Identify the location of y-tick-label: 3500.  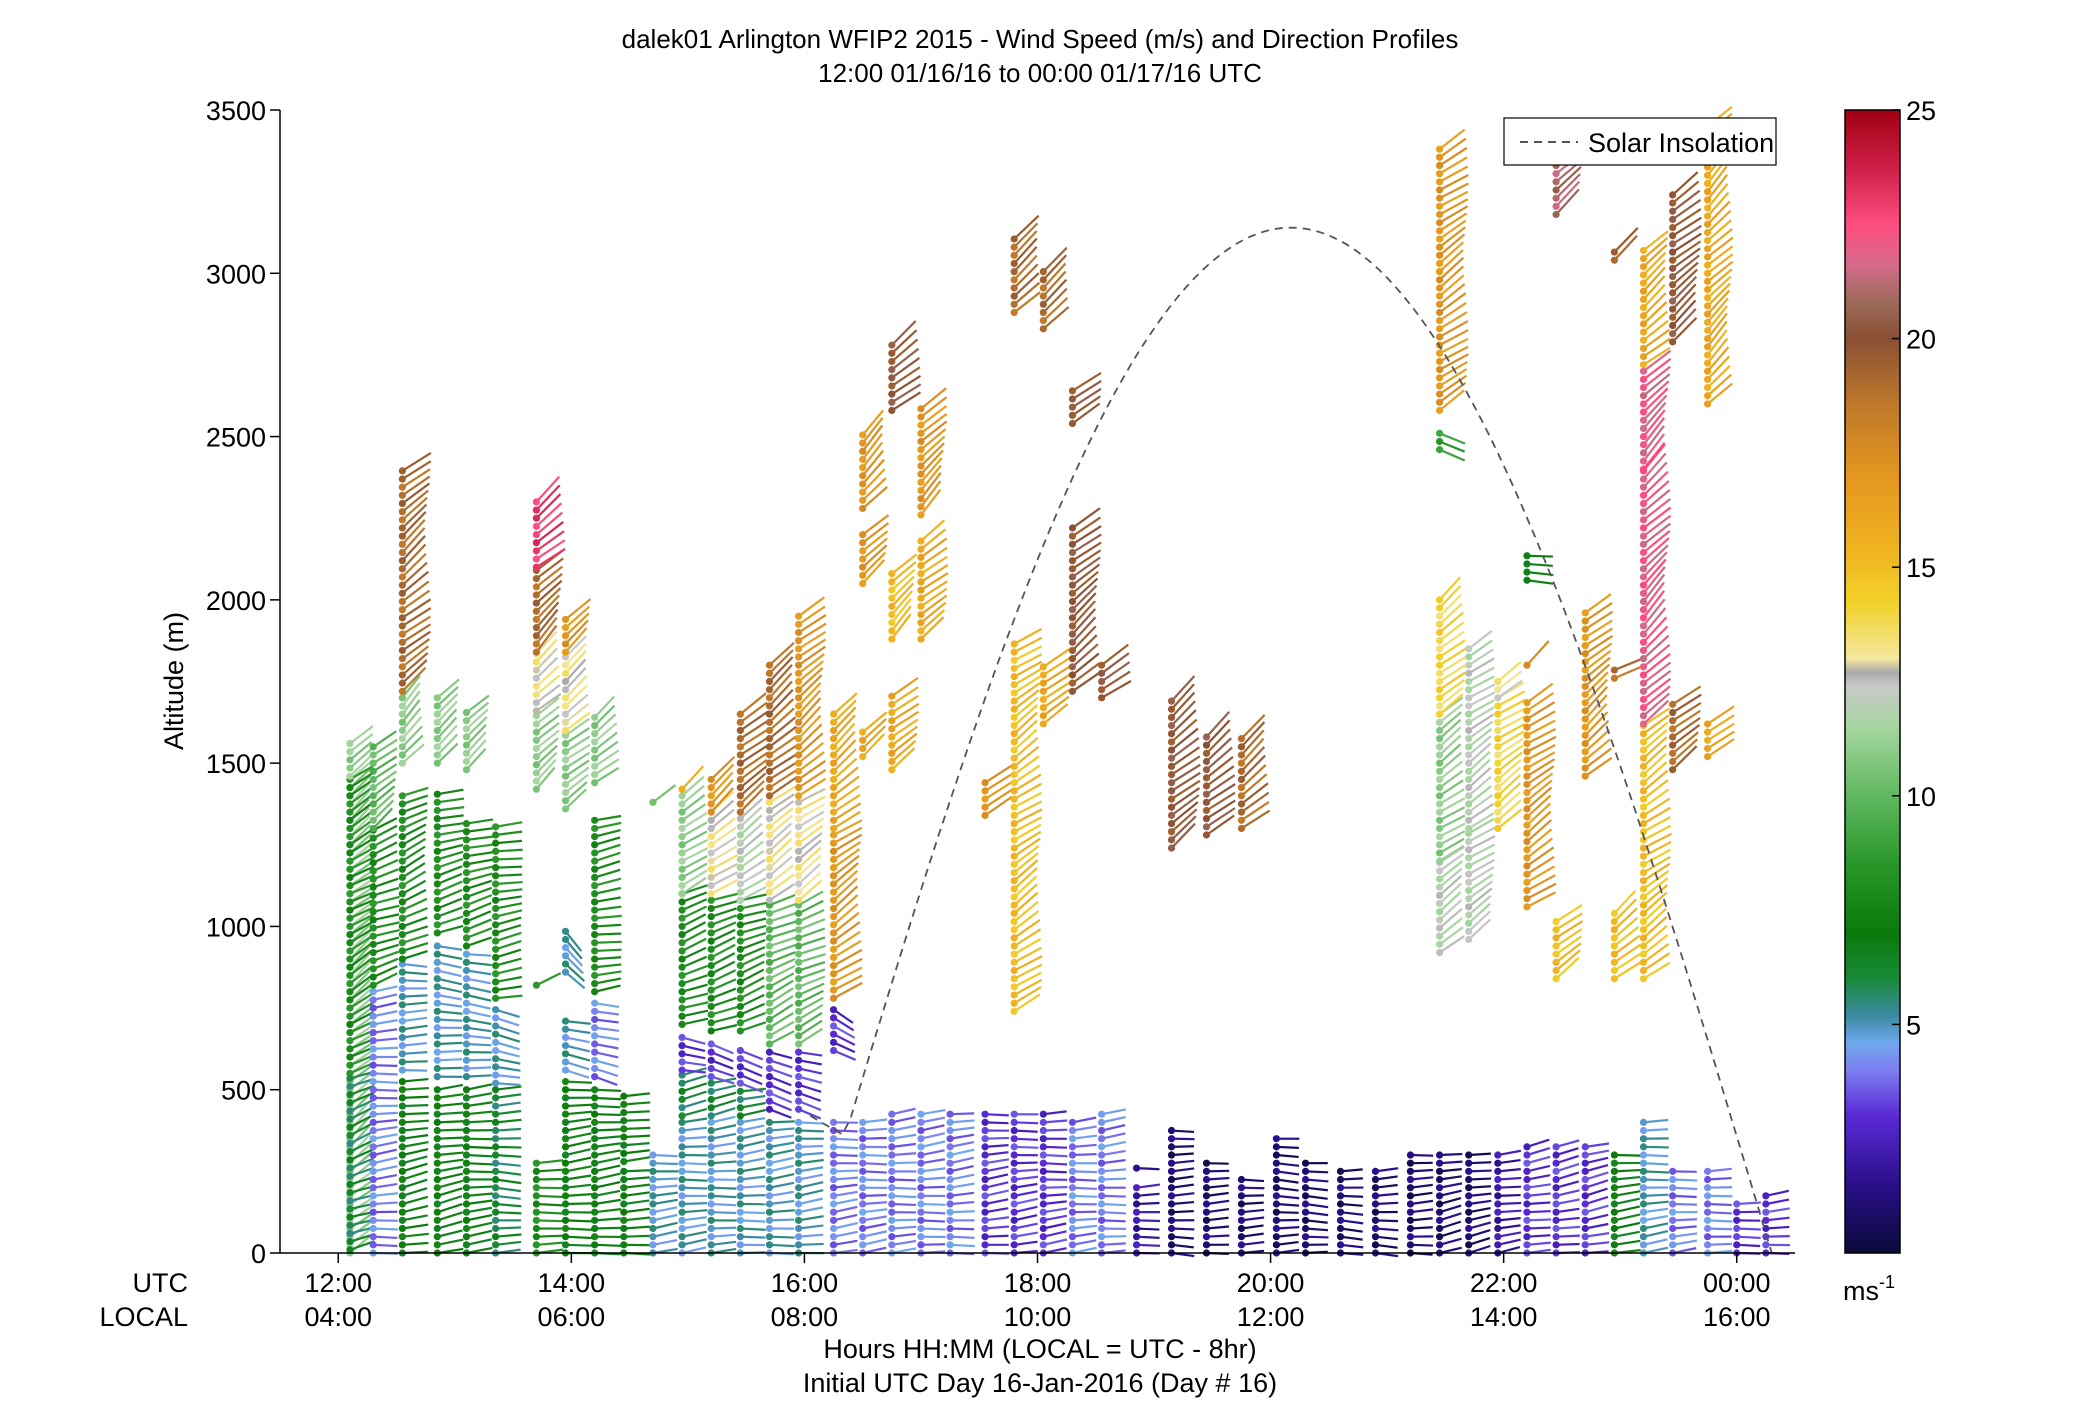
(236, 111).